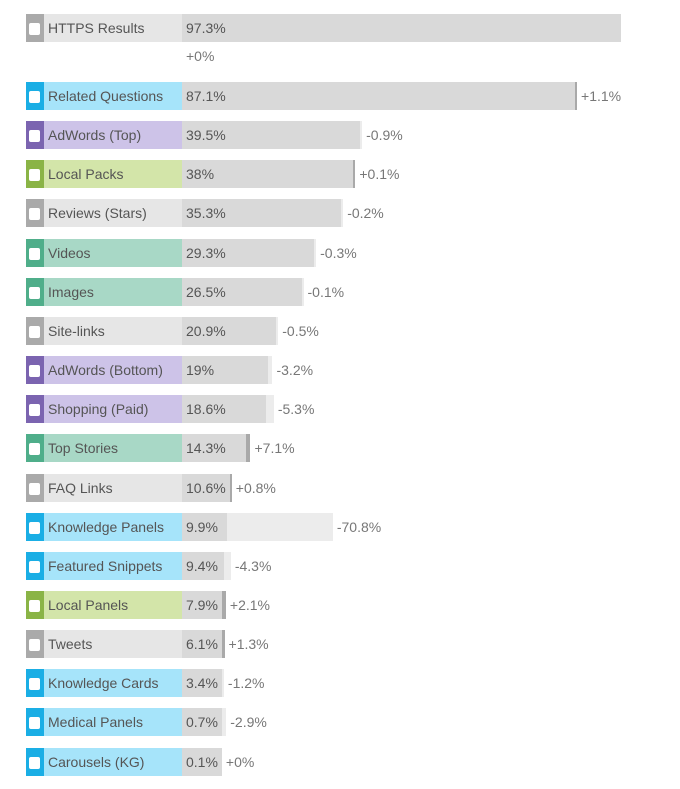 This screenshot has width=680, height=789. Describe the element at coordinates (346, 291) in the screenshot. I see `chart-row: Images 26.5% -0.1%` at that location.